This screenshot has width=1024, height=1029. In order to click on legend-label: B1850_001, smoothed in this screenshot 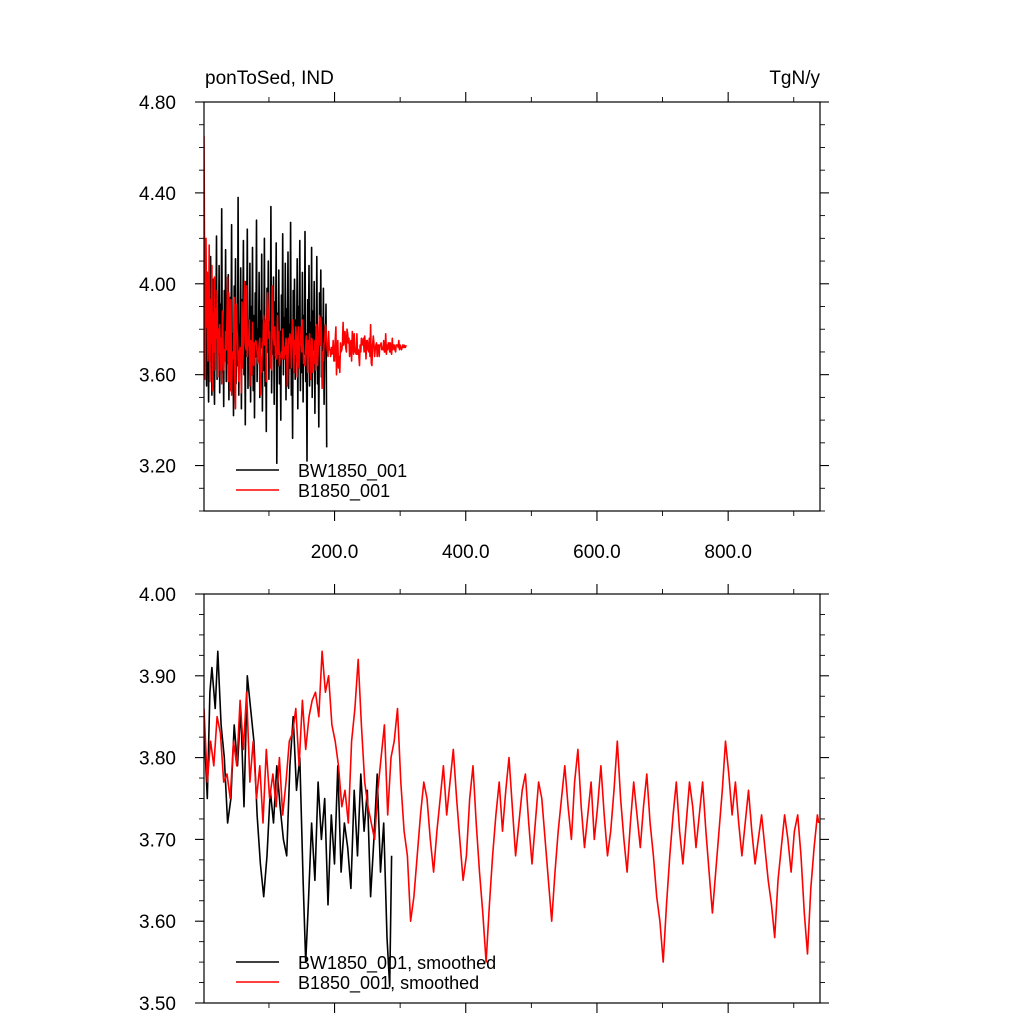, I will do `click(388, 983)`.